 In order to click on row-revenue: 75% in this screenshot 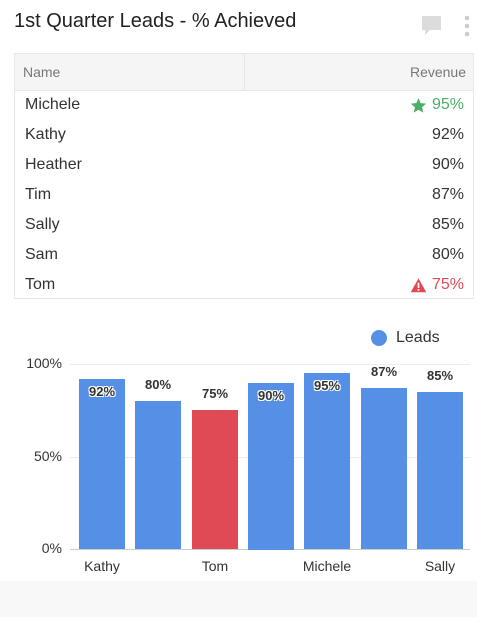, I will do `click(437, 285)`.